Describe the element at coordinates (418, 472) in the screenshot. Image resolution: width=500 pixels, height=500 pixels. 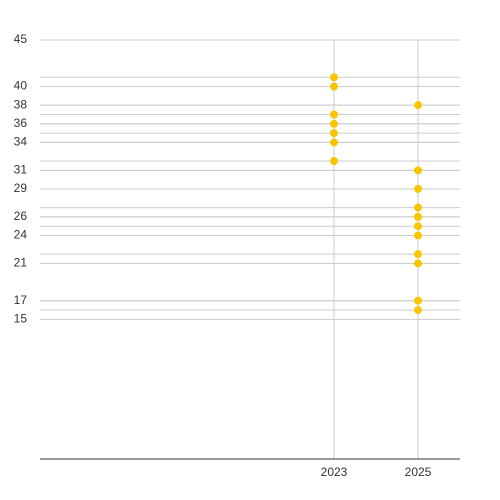
I see `x-tick-label: 2025` at that location.